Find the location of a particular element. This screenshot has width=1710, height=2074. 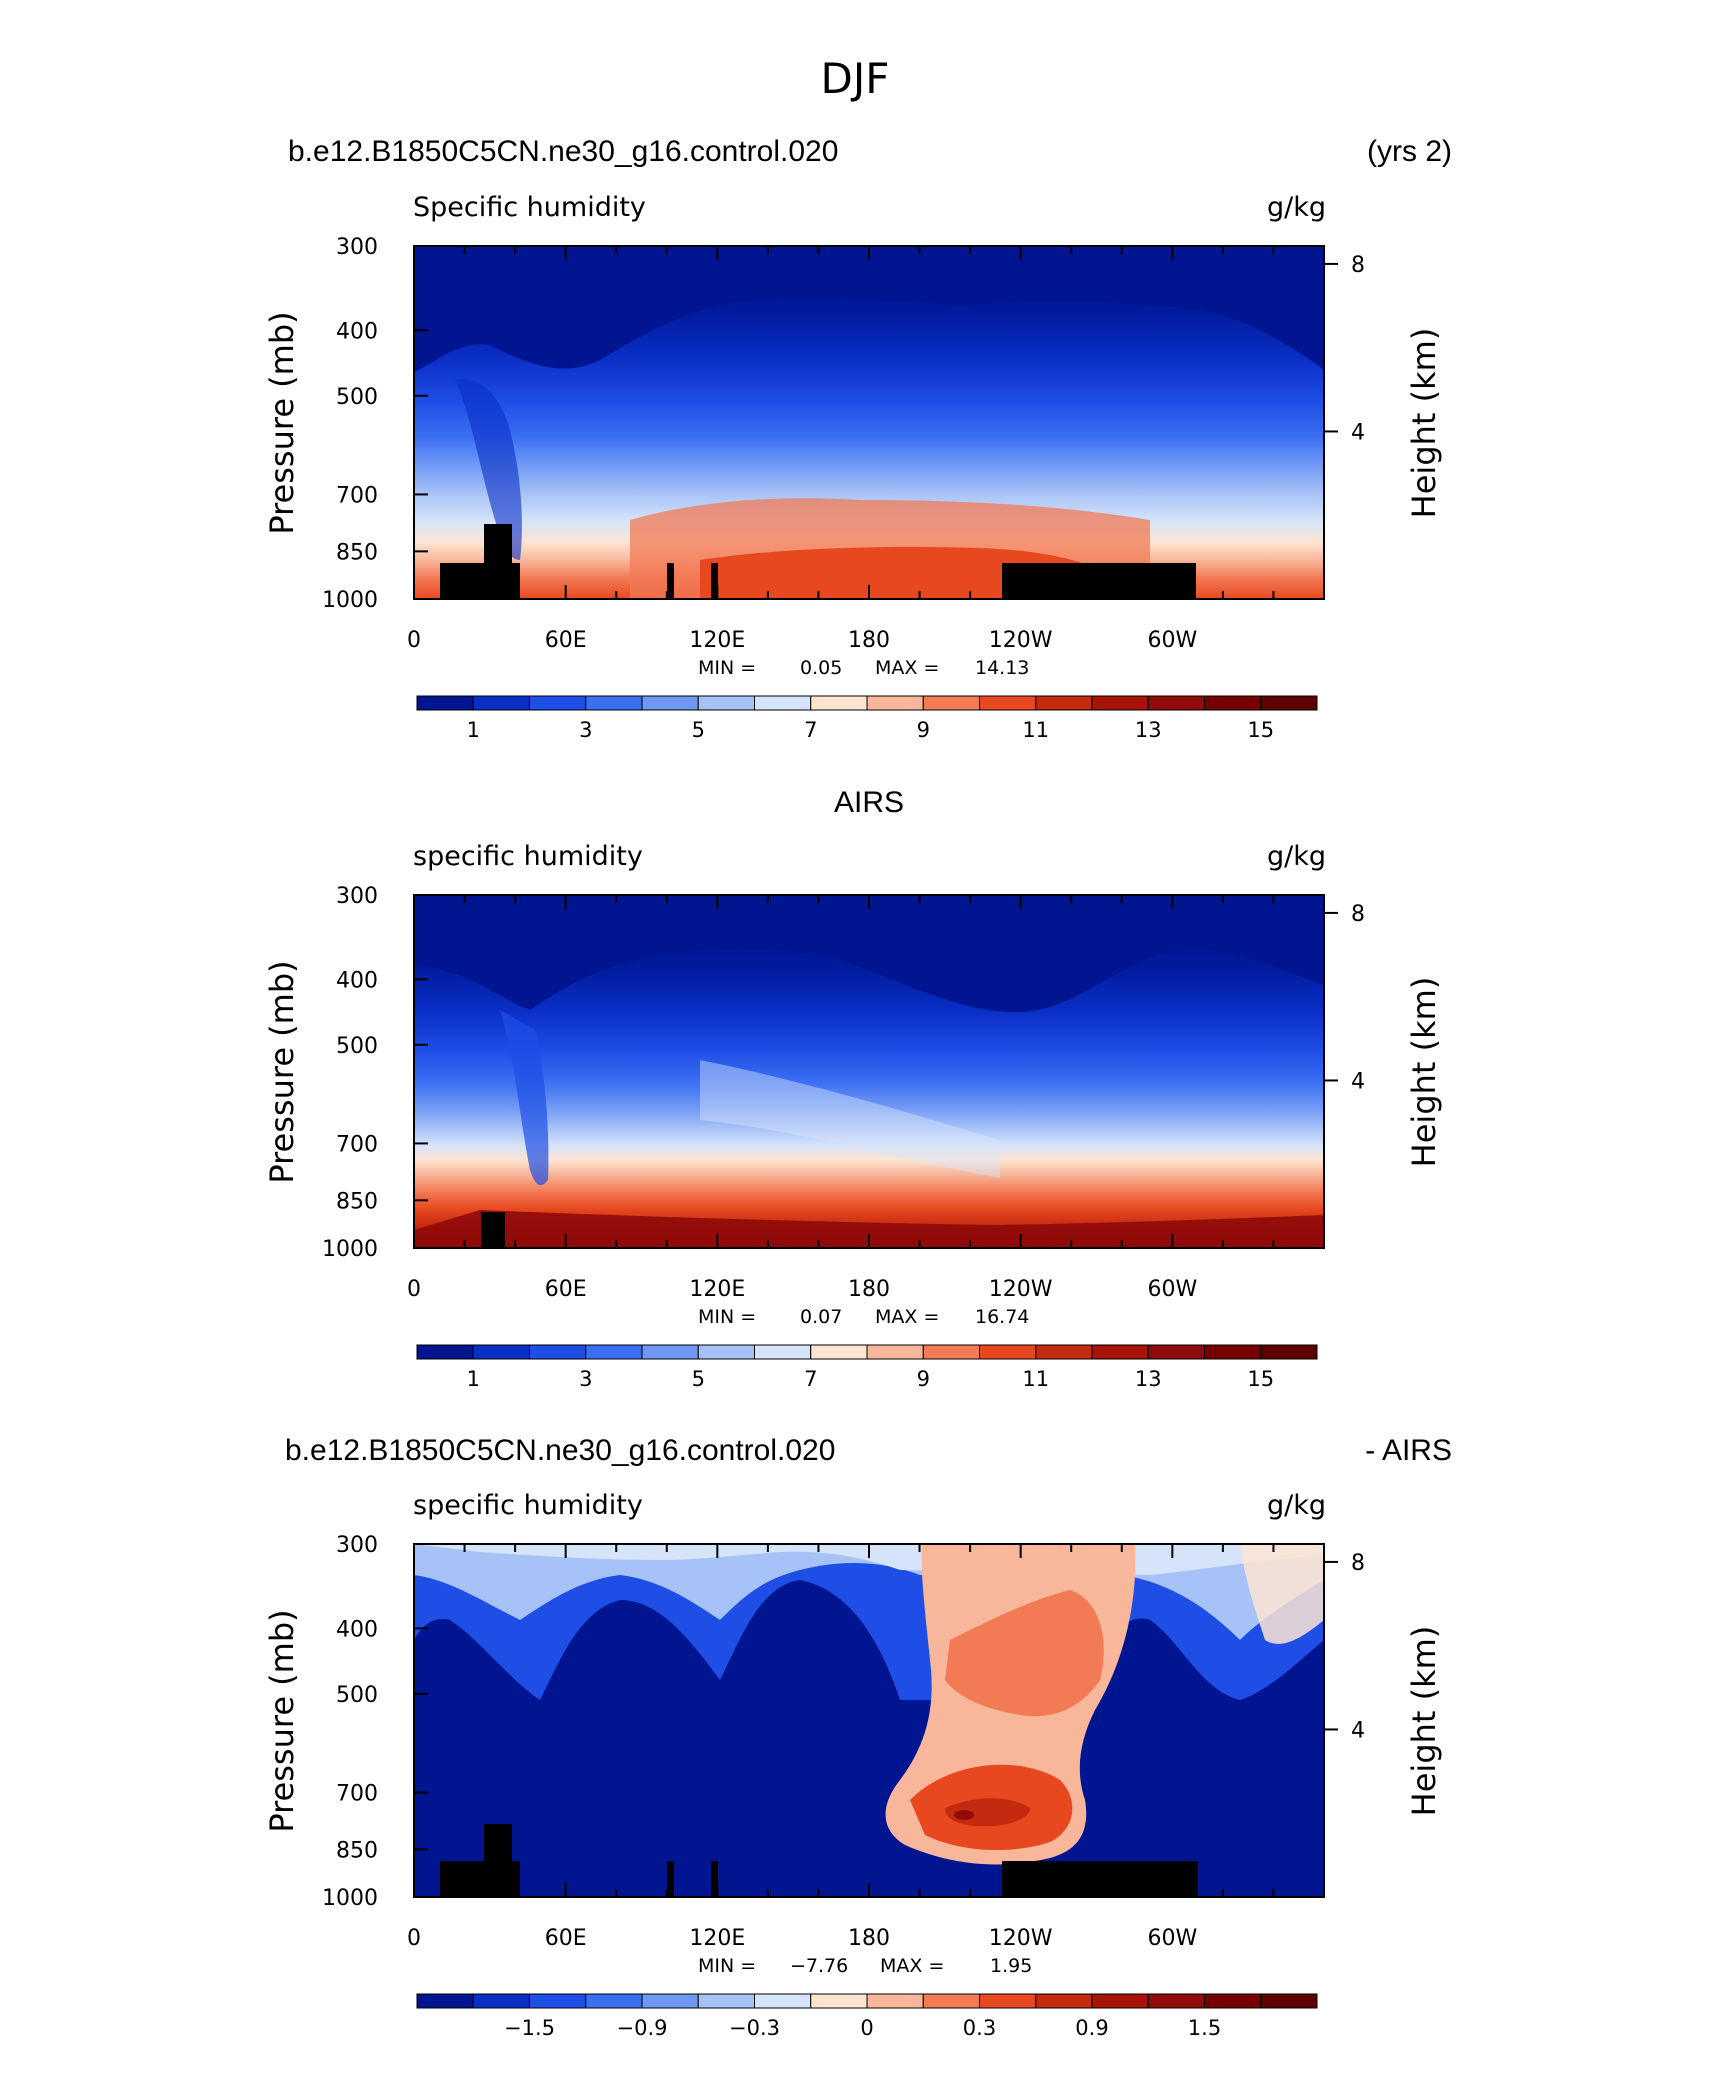

colorbar-label: 3 is located at coordinates (585, 730).